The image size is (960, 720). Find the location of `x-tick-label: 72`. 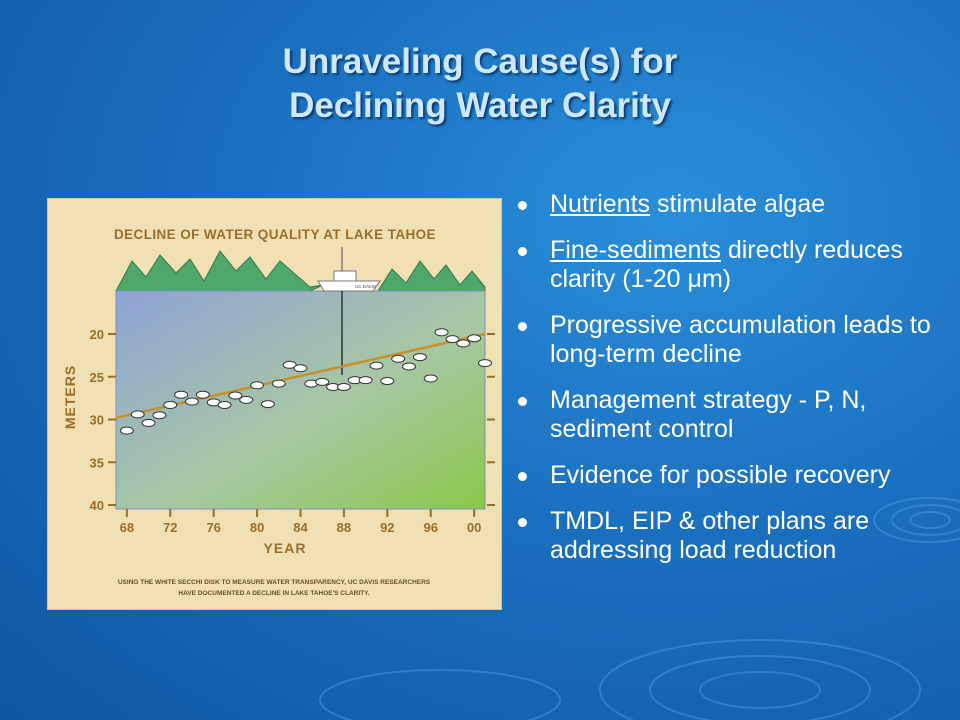

x-tick-label: 72 is located at coordinates (170, 527).